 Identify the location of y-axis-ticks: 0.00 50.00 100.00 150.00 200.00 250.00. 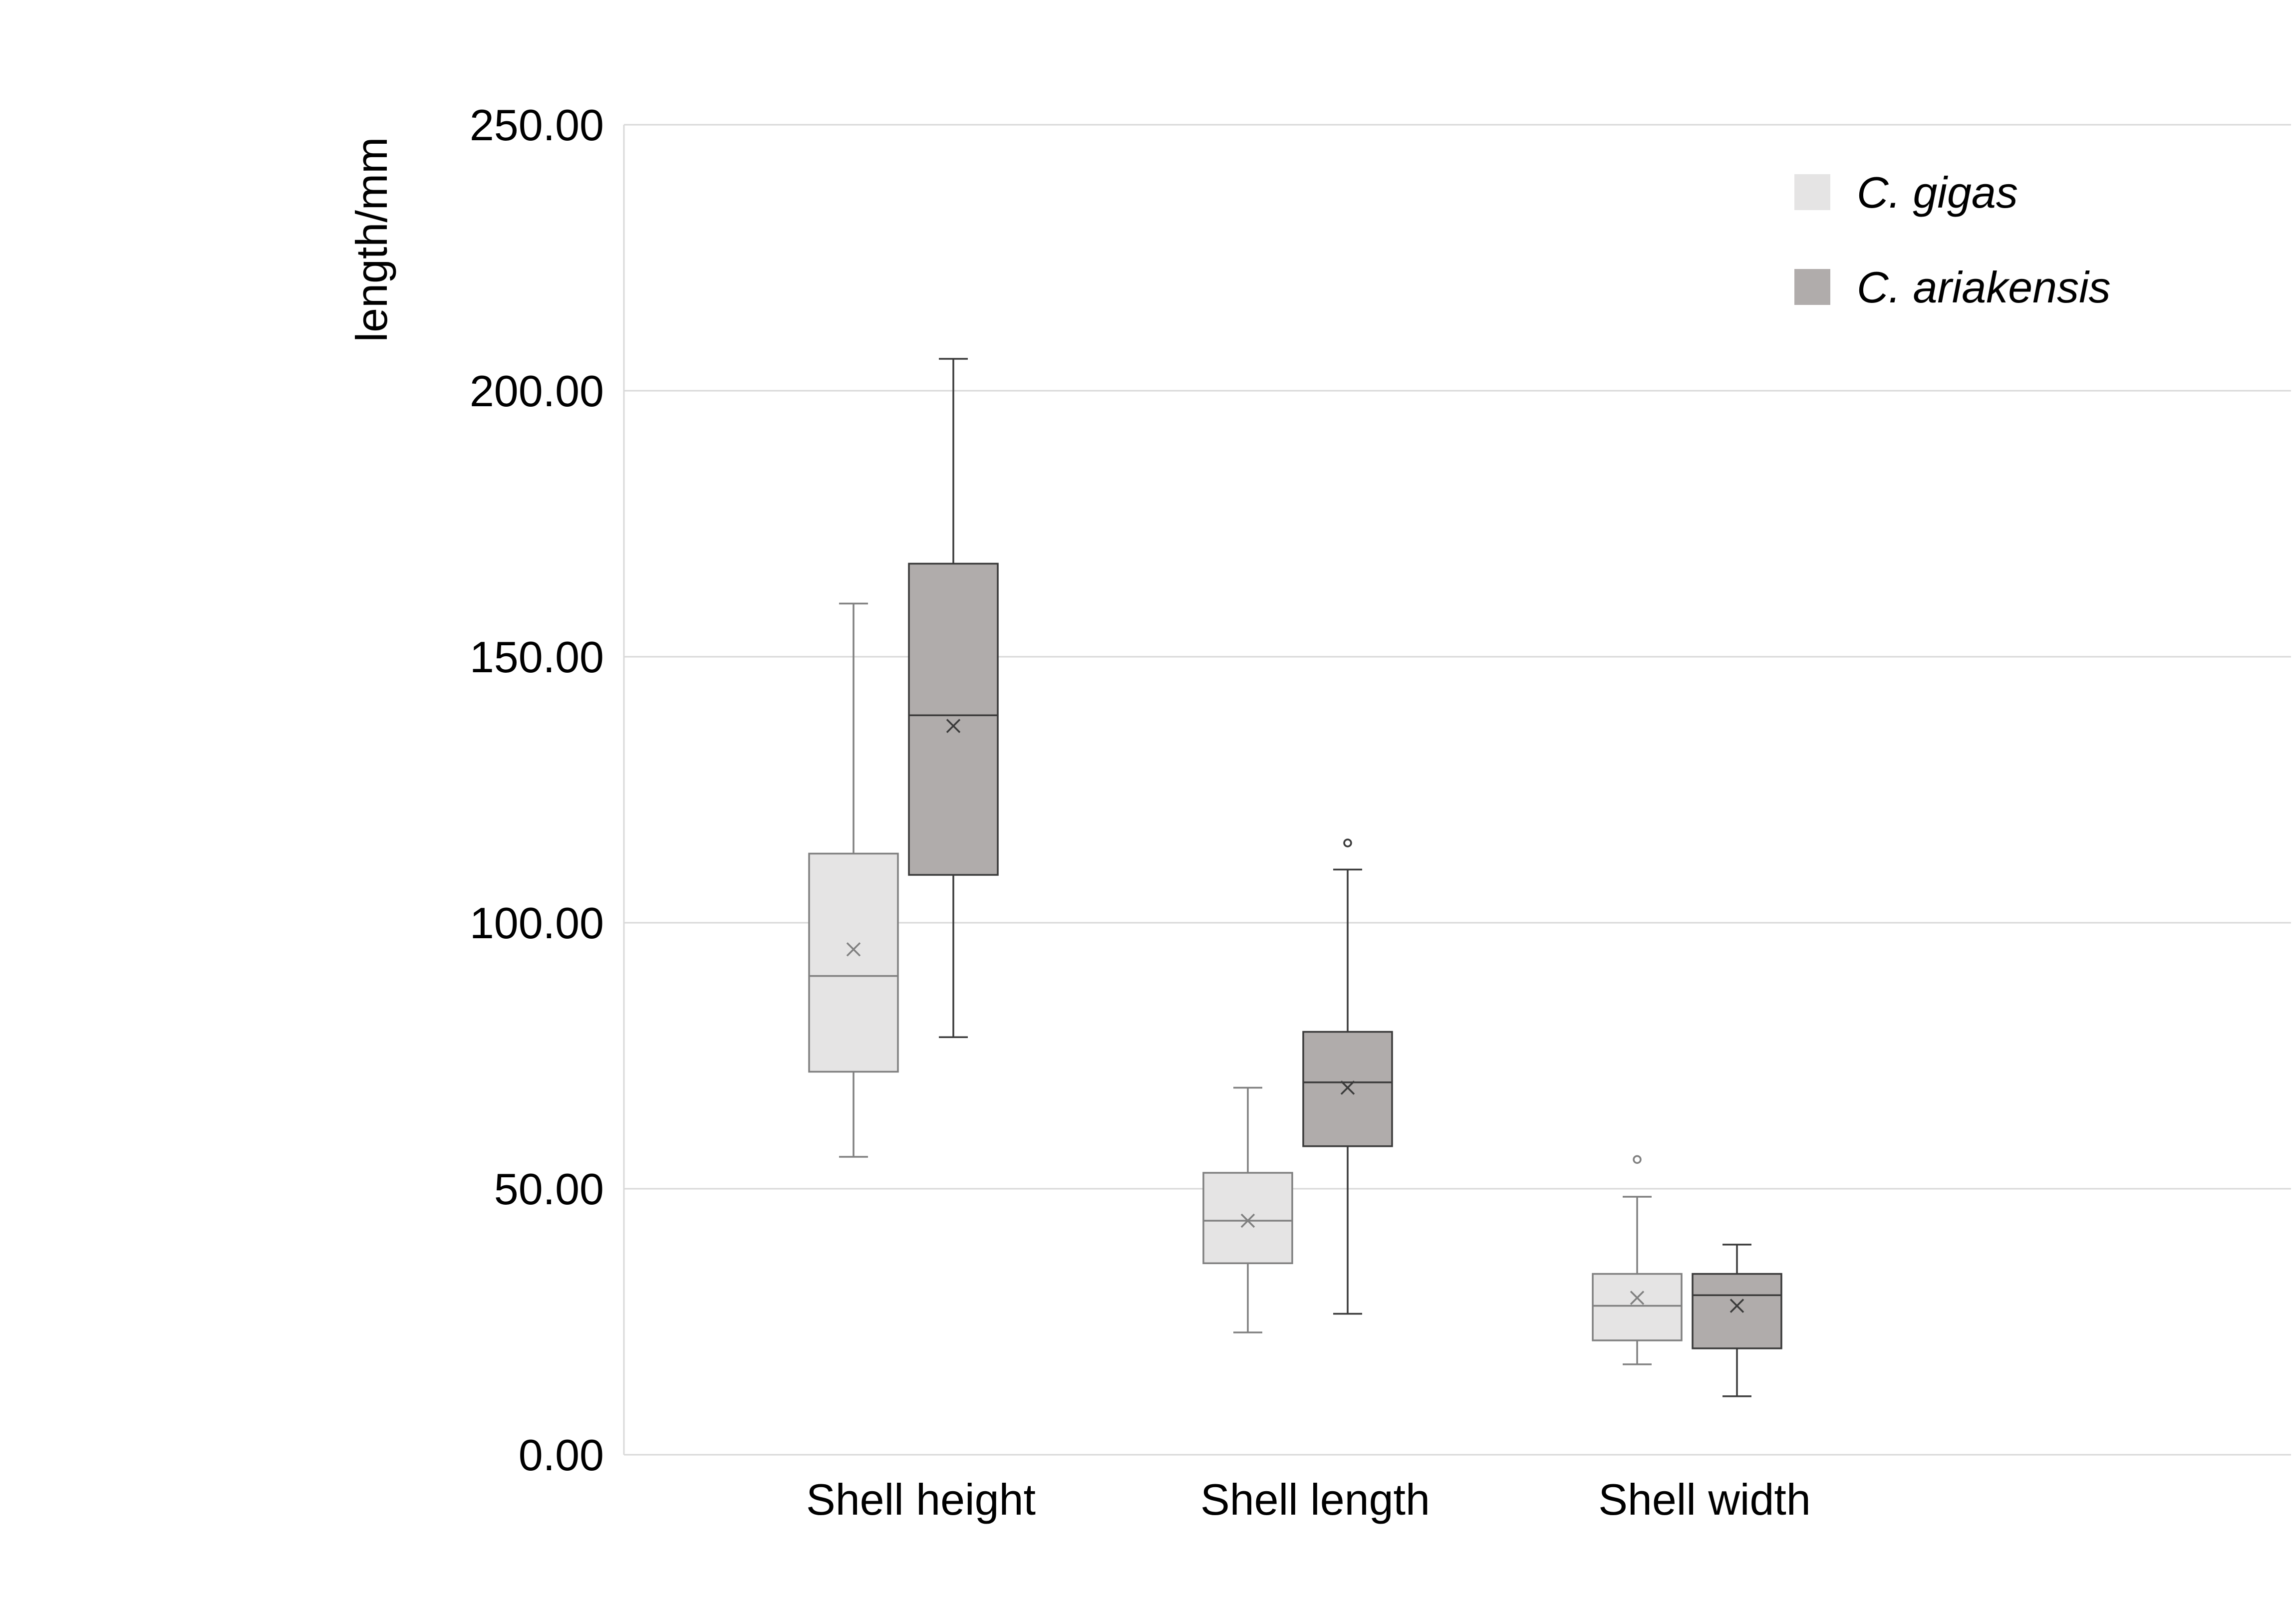
(537, 790).